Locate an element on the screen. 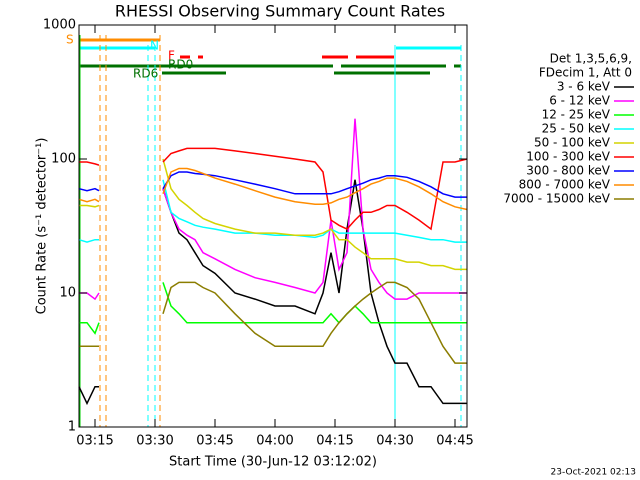 This screenshot has height=480, width=640. flag-label: RD6 is located at coordinates (145, 74).